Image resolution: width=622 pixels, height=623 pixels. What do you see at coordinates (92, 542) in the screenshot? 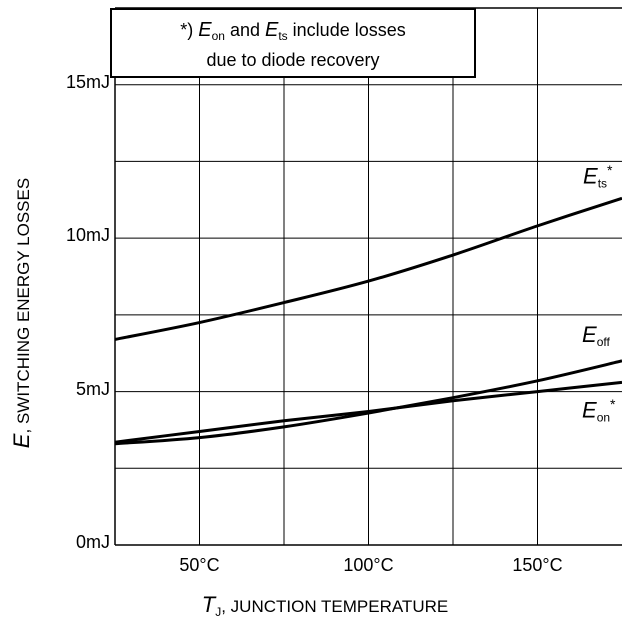
I see `y-tick-label: 0mJ` at bounding box center [92, 542].